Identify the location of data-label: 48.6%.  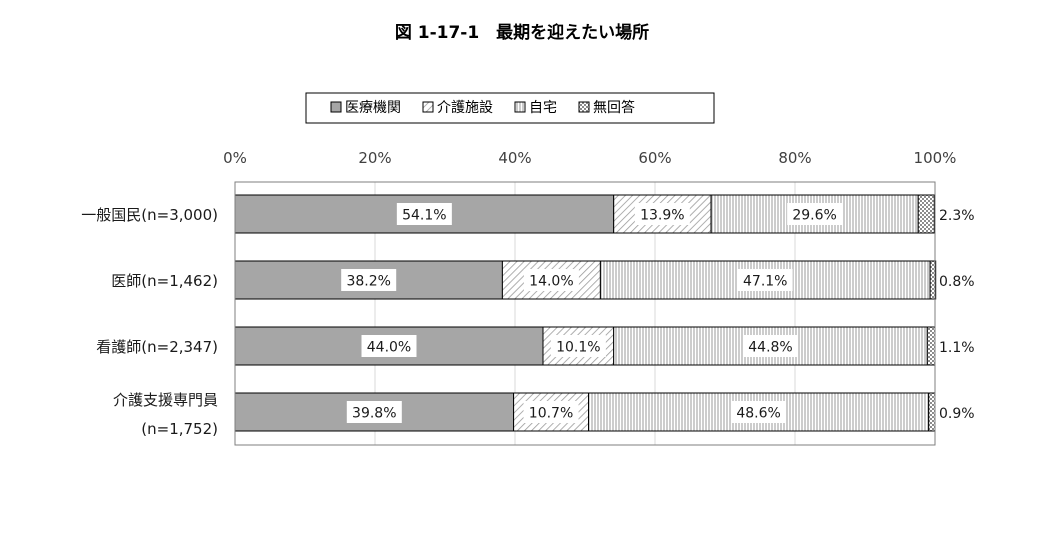
(758, 414).